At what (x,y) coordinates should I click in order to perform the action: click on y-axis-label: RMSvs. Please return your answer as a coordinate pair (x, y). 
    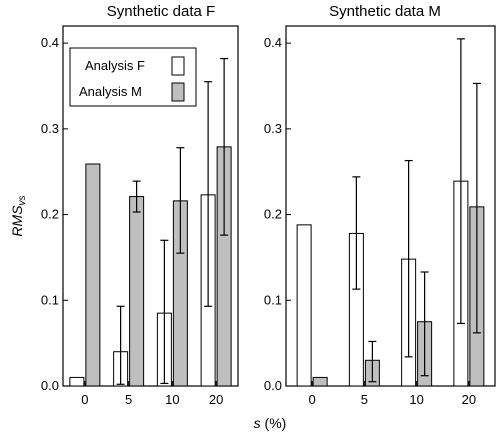
    Looking at the image, I should click on (18, 215).